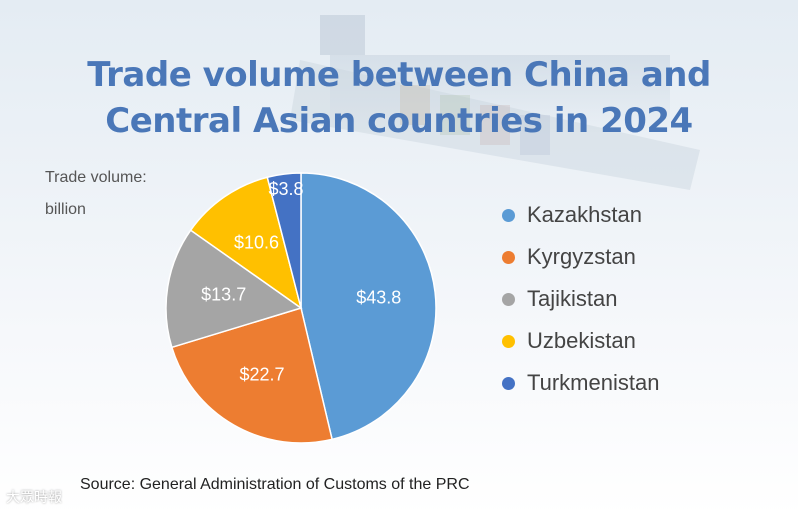  Describe the element at coordinates (378, 298) in the screenshot. I see `slice-label-kazakhstan: $43.8` at that location.